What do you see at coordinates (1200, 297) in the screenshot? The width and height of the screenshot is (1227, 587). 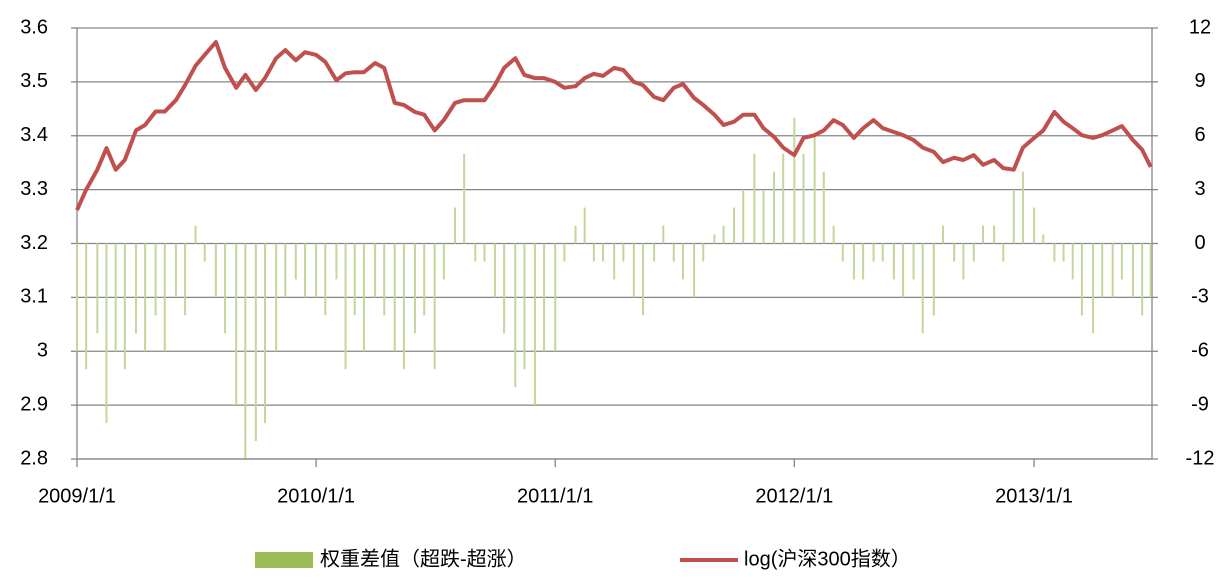 I see `y2-tick-label: -3` at bounding box center [1200, 297].